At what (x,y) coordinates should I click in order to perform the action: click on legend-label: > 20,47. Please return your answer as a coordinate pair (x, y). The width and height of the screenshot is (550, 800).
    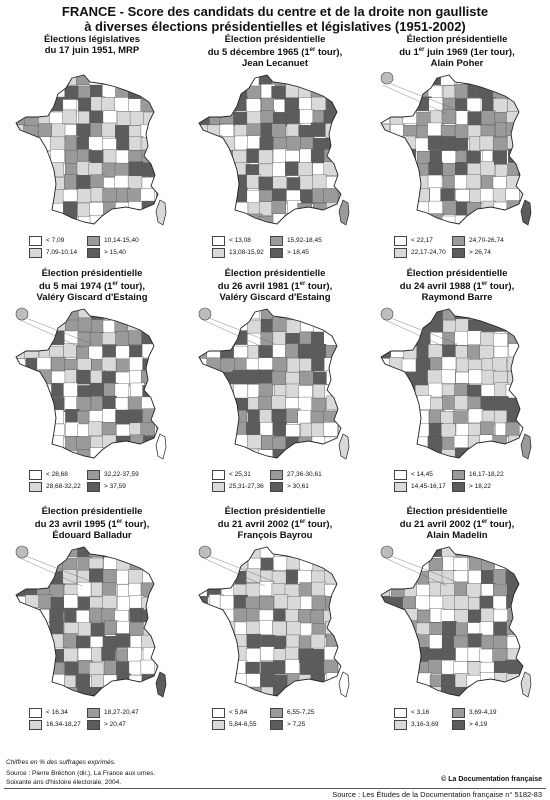
    Looking at the image, I should click on (115, 724).